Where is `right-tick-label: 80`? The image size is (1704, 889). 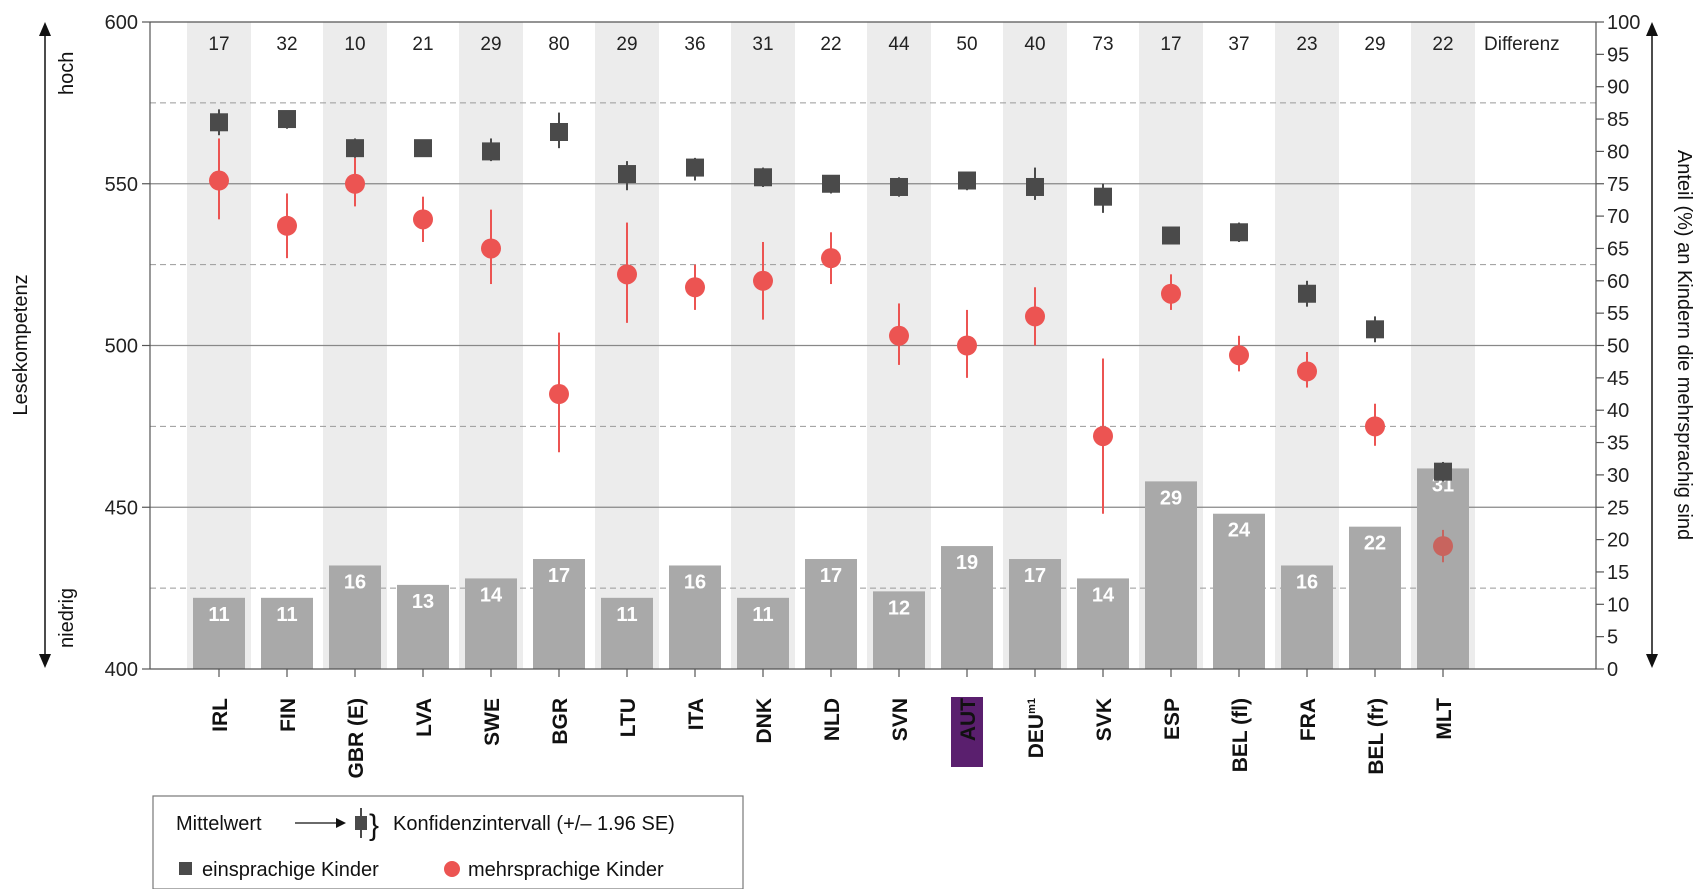 right-tick-label: 80 is located at coordinates (1618, 152).